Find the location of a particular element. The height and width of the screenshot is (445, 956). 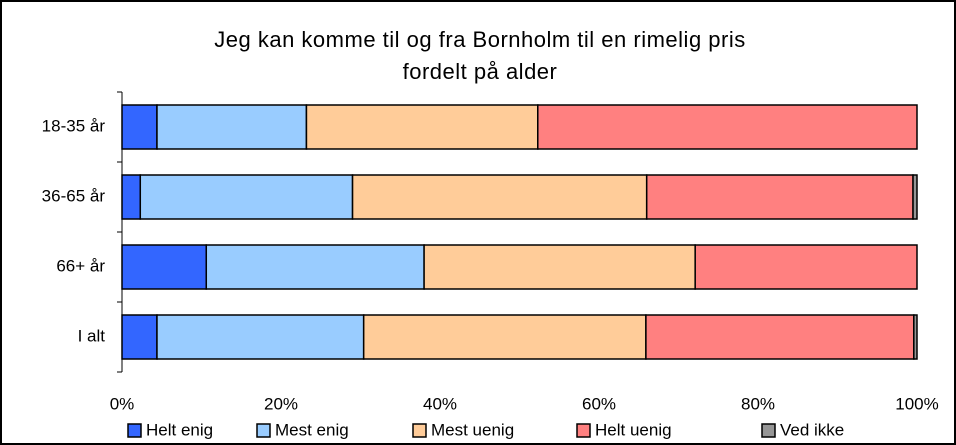

y-tick-label: 18-35 år is located at coordinates (74, 125).